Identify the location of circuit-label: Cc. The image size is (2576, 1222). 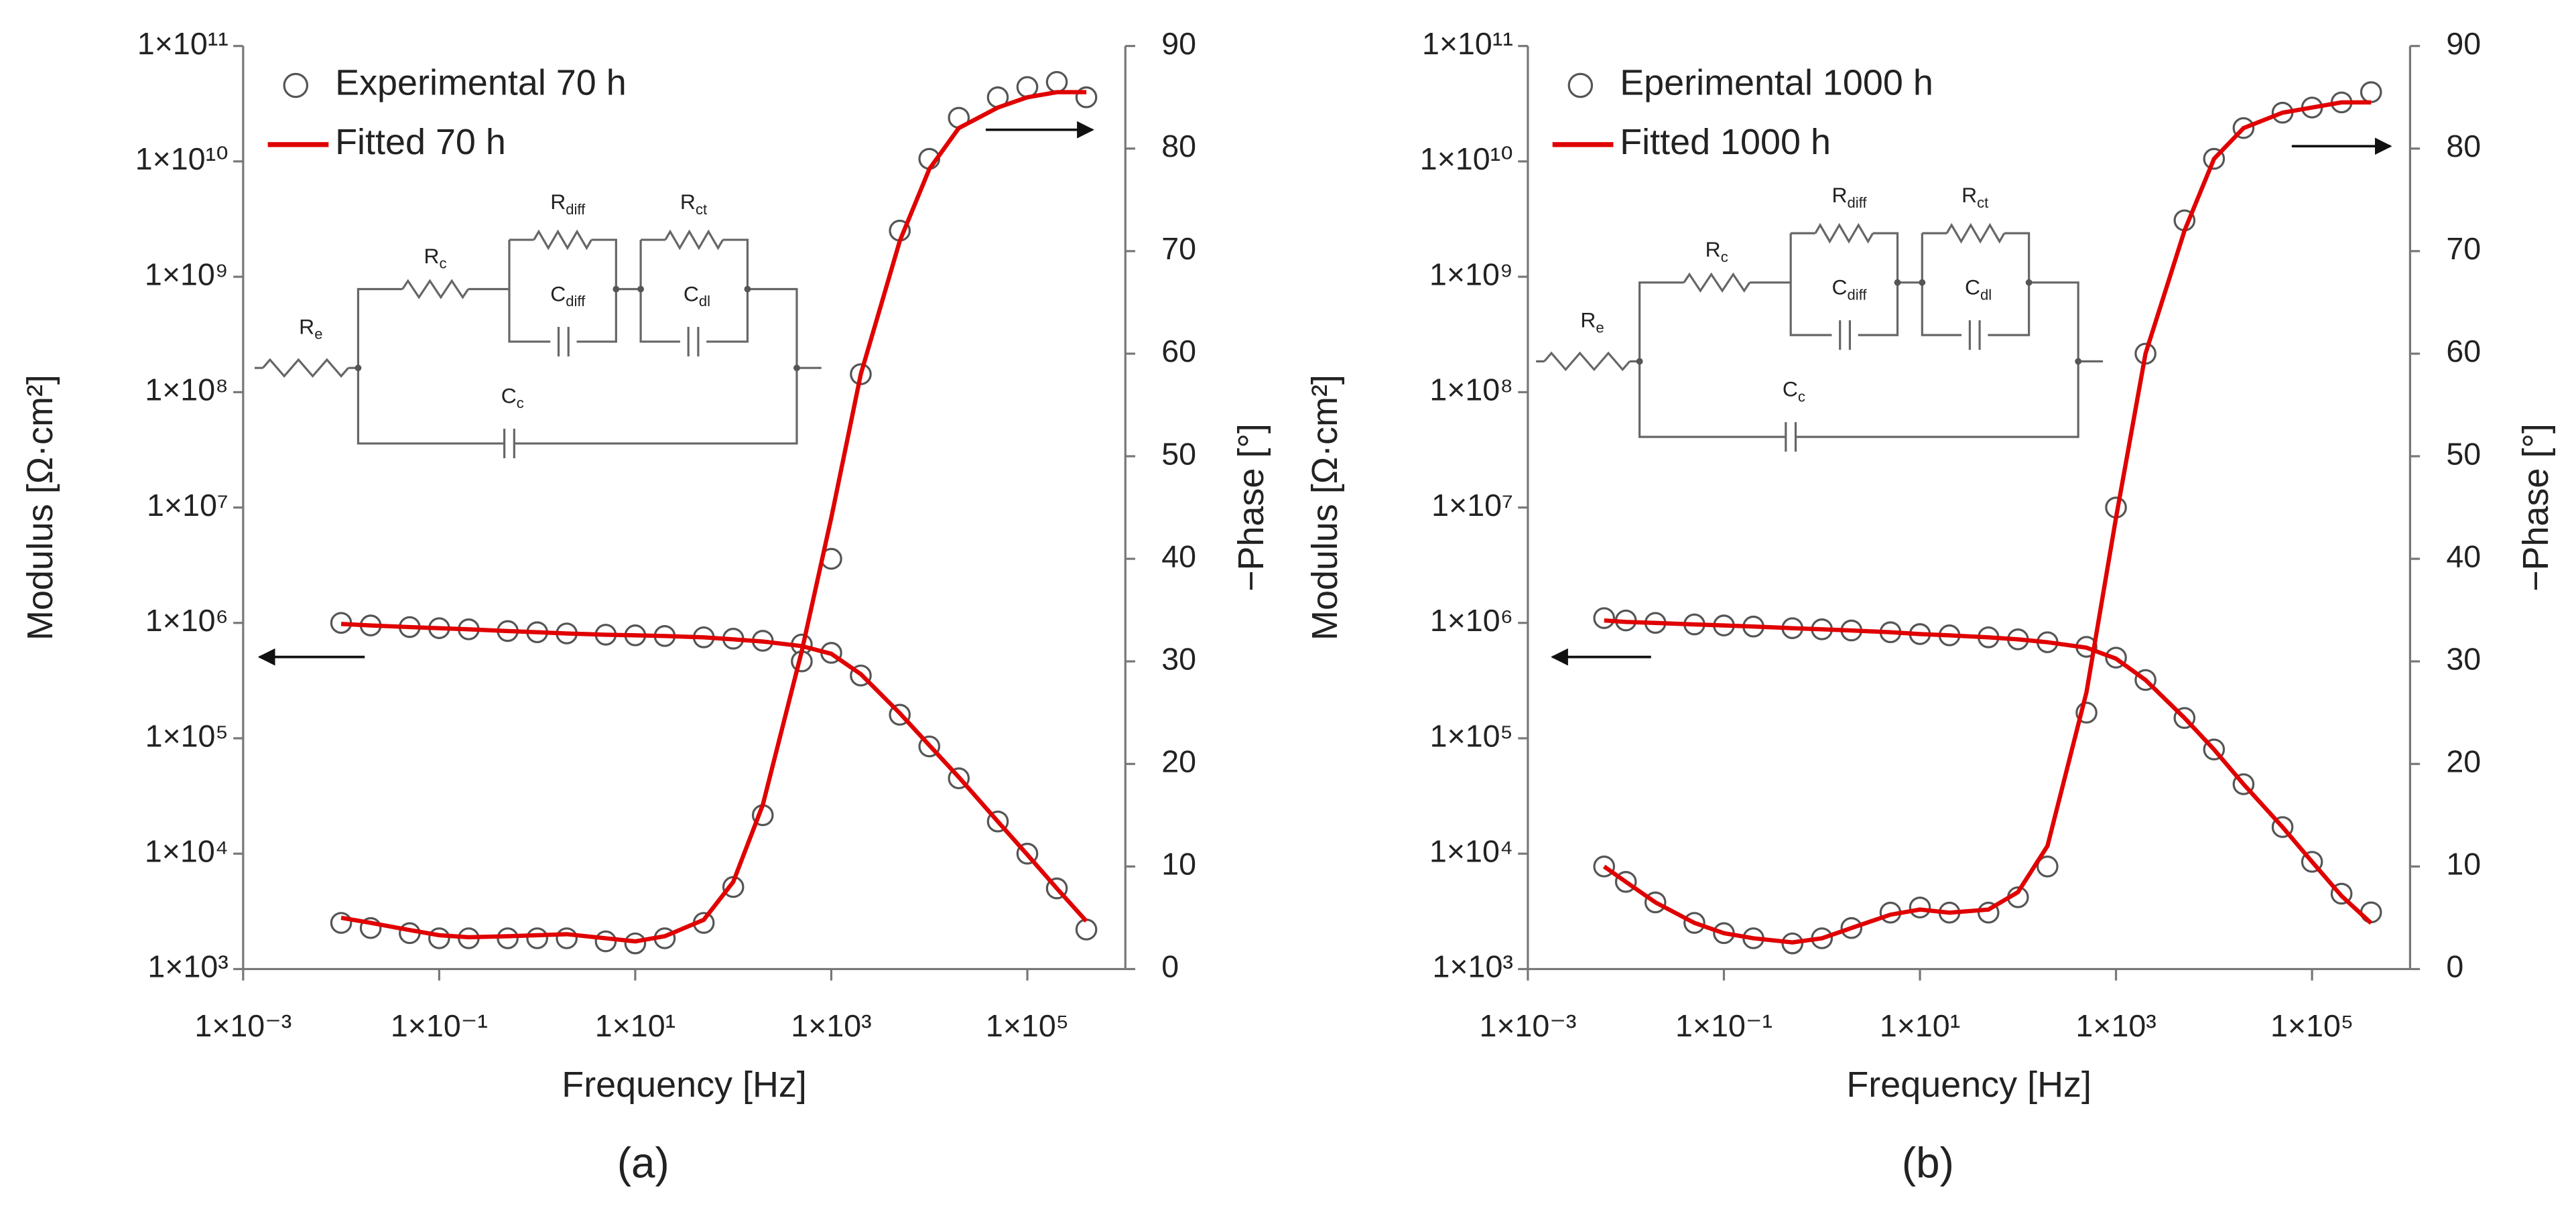
(1794, 391).